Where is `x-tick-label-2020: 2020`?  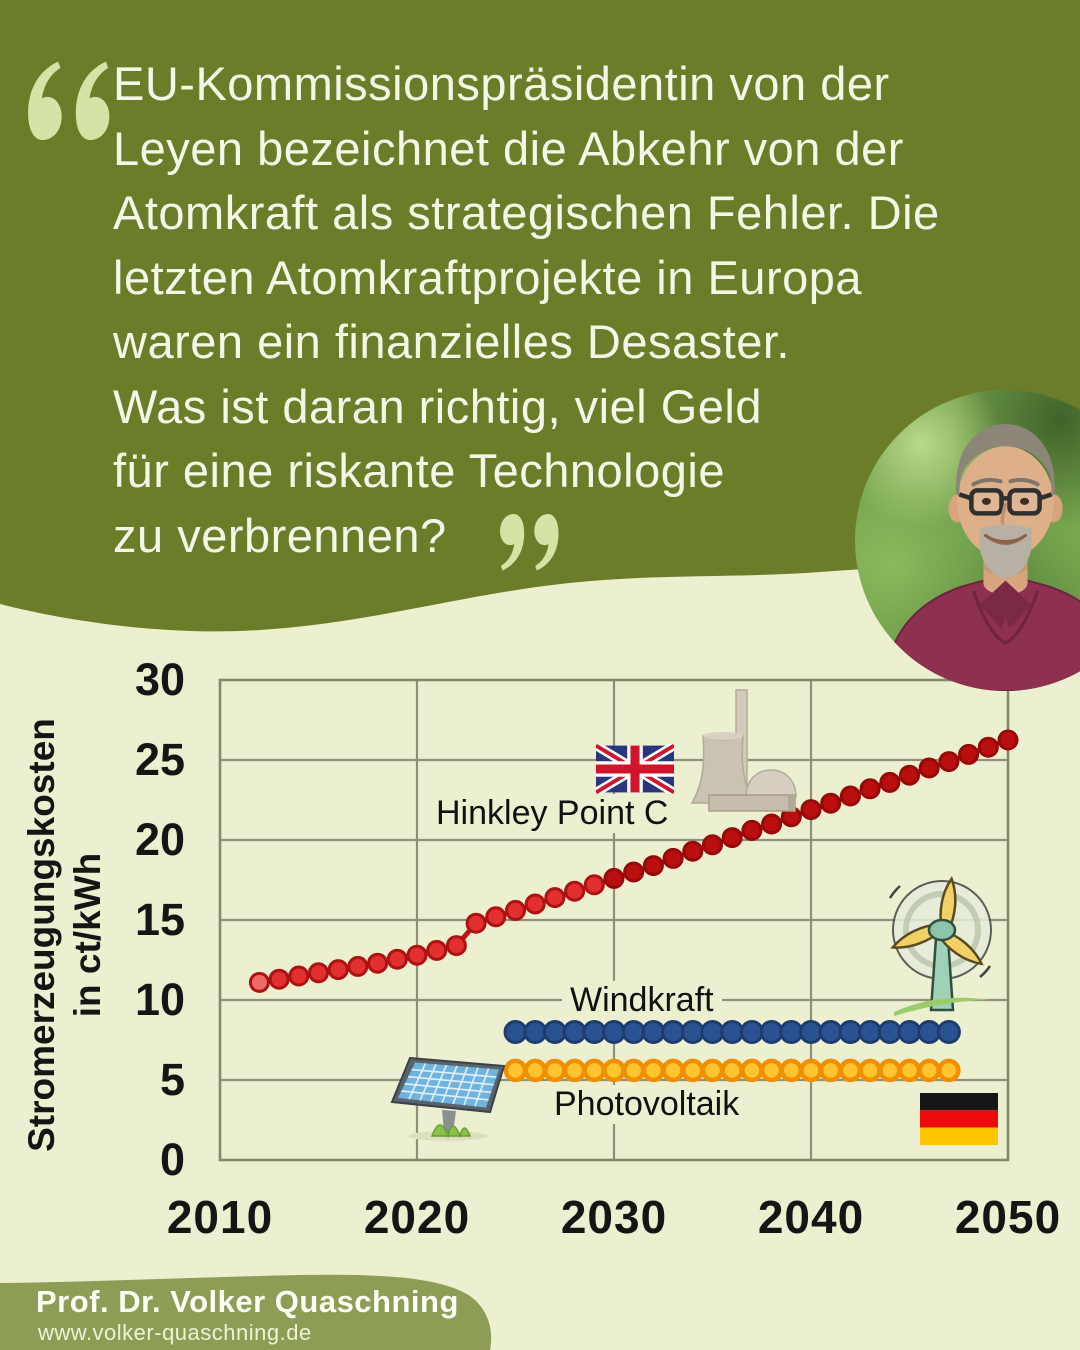
x-tick-label-2020: 2020 is located at coordinates (417, 1217).